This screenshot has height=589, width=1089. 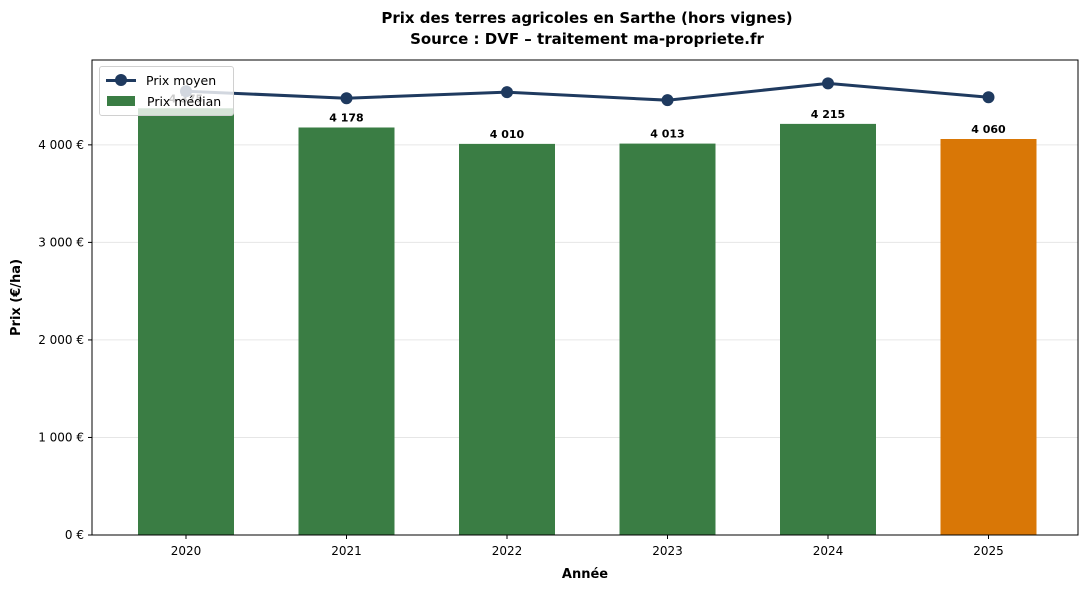 What do you see at coordinates (166, 91) in the screenshot?
I see `legend: Prix moyen Prix médian` at bounding box center [166, 91].